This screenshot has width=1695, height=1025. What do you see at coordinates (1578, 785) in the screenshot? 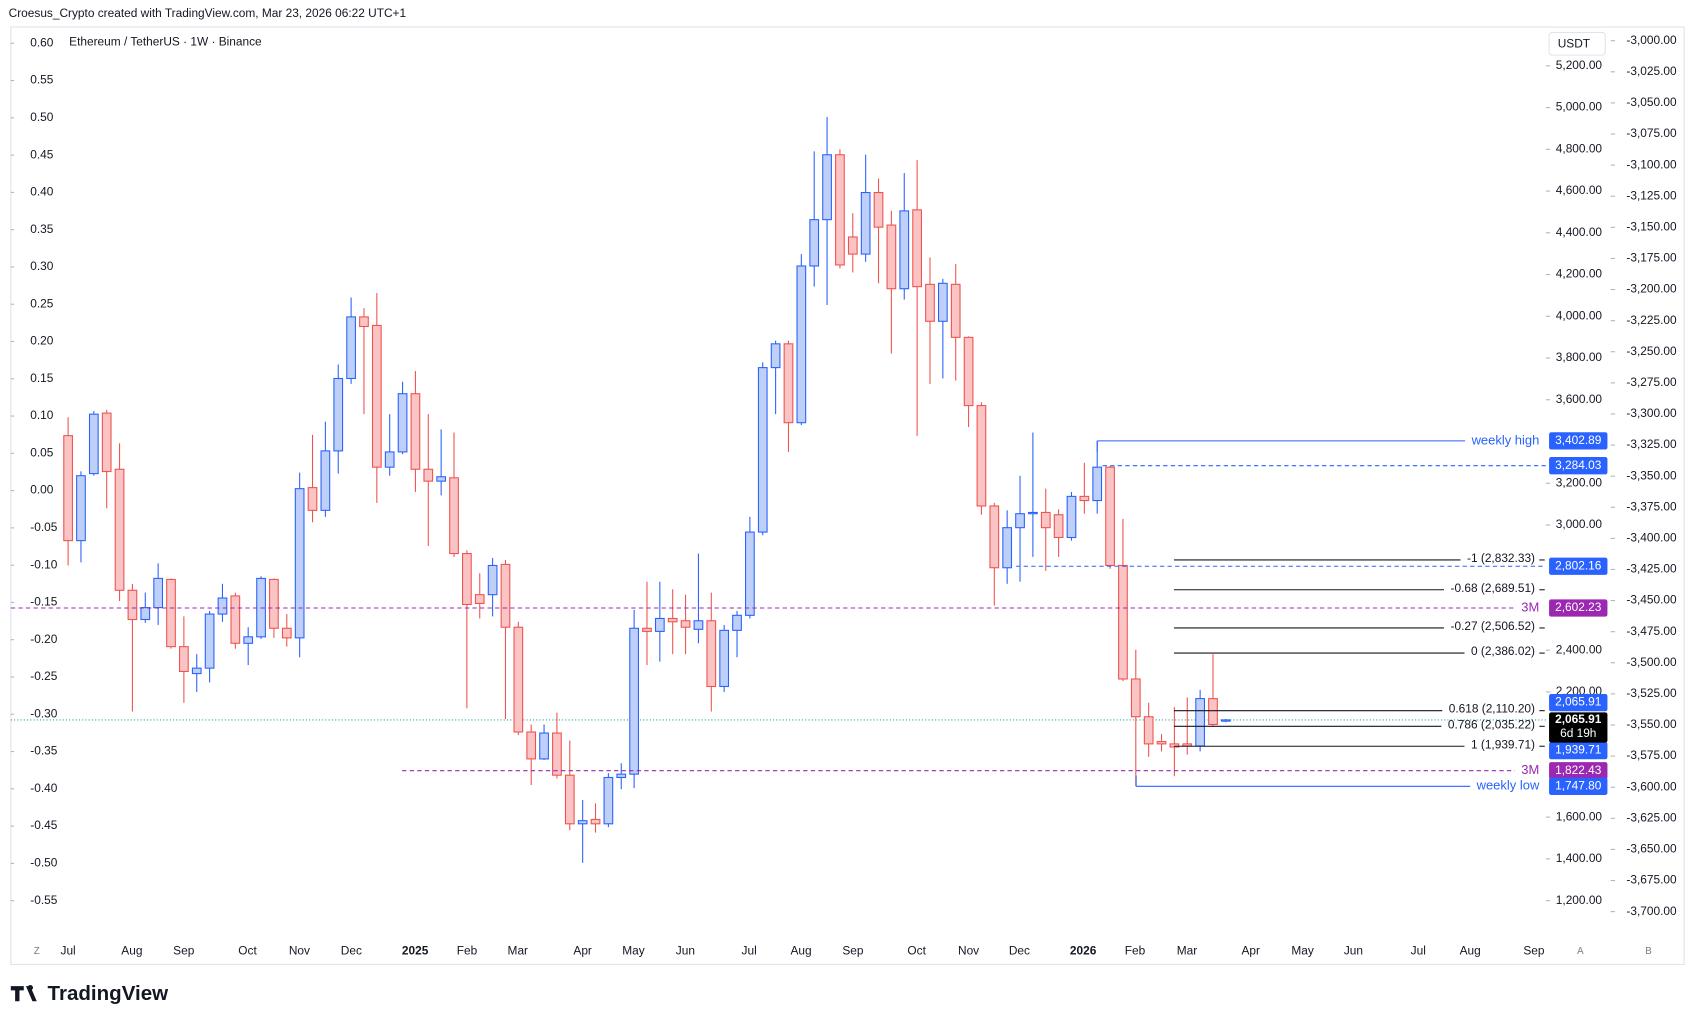
I see `level-tag-label: 1,747.80` at bounding box center [1578, 785].